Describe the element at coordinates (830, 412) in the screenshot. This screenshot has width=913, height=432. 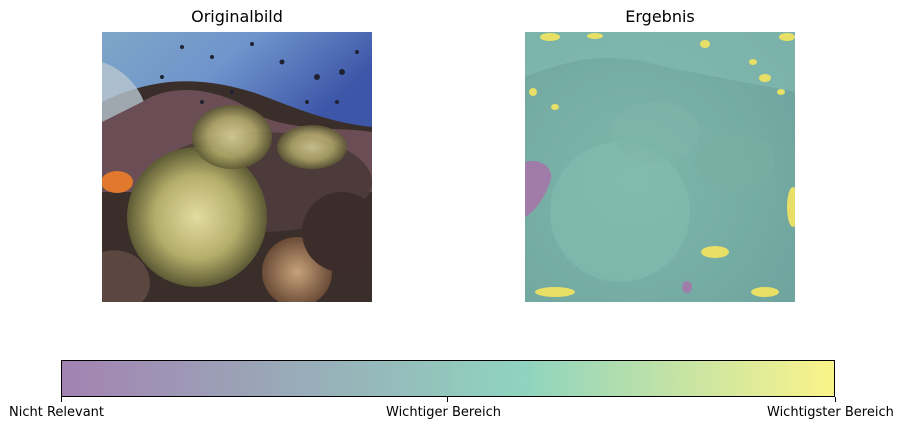
I see `colorbar-label-most-important: Wichtigster Bereich` at that location.